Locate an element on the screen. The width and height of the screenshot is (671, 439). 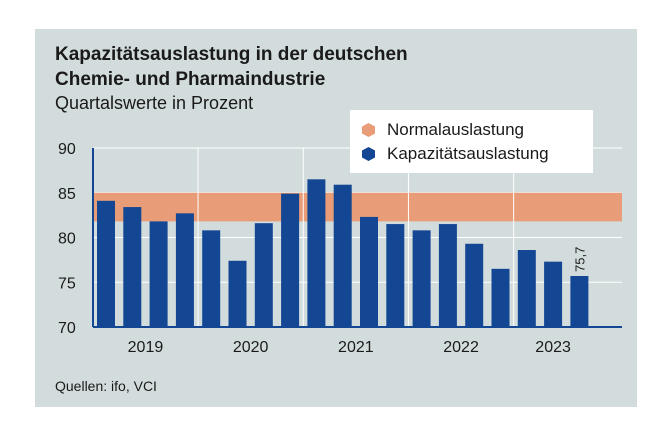
bar-2022-q1 is located at coordinates (421, 278).